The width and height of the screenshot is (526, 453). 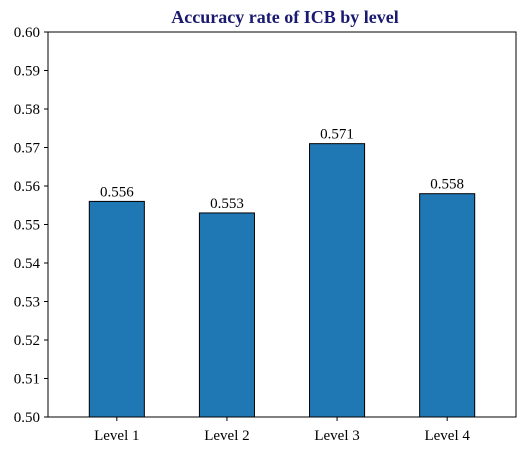 What do you see at coordinates (27, 341) in the screenshot?
I see `y-tick-label-2: 0.52` at bounding box center [27, 341].